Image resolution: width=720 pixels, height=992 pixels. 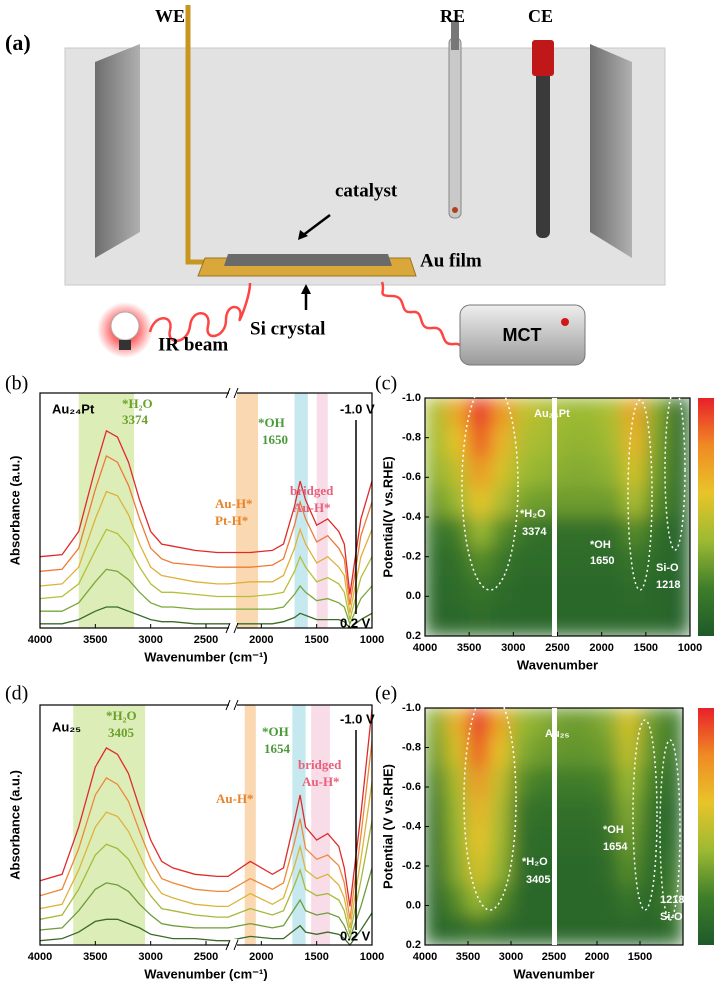 I want to click on re-electrode, so click(x=455, y=128).